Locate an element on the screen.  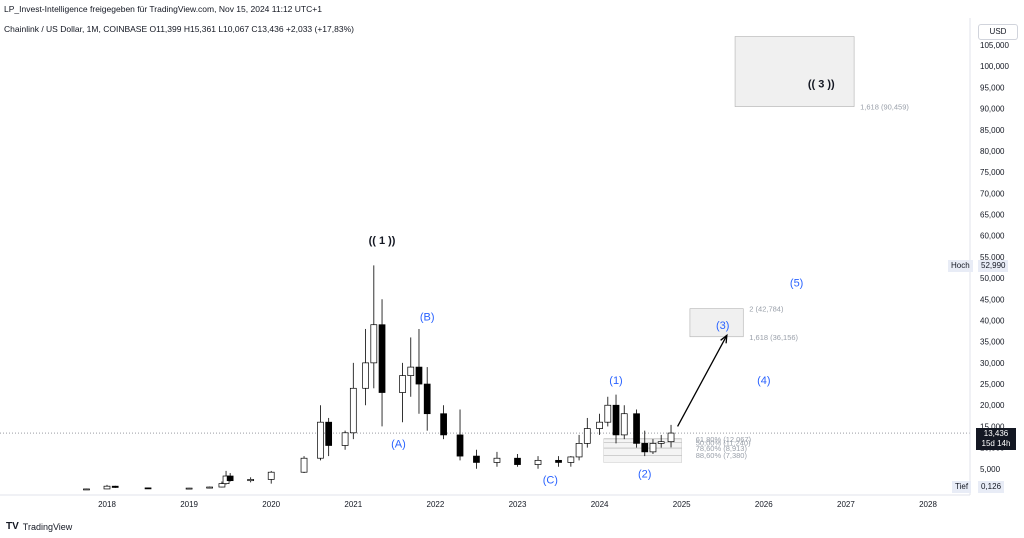
y-tick-label: 45,000 is located at coordinates (992, 299).